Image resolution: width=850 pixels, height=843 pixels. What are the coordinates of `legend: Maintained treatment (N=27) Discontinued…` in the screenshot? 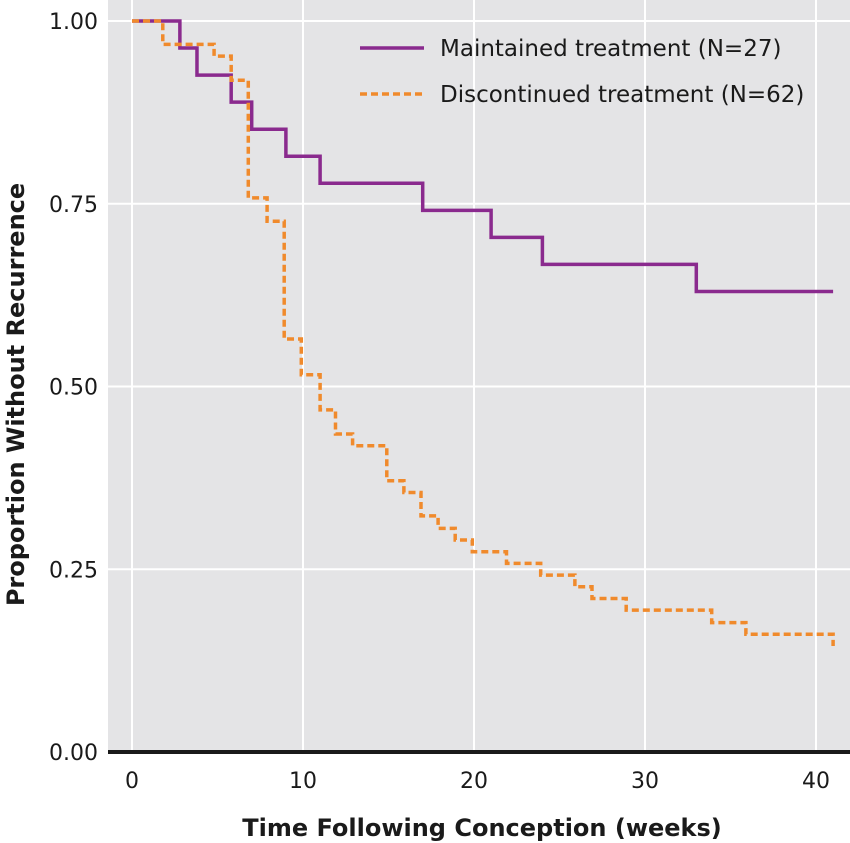 It's located at (582, 72).